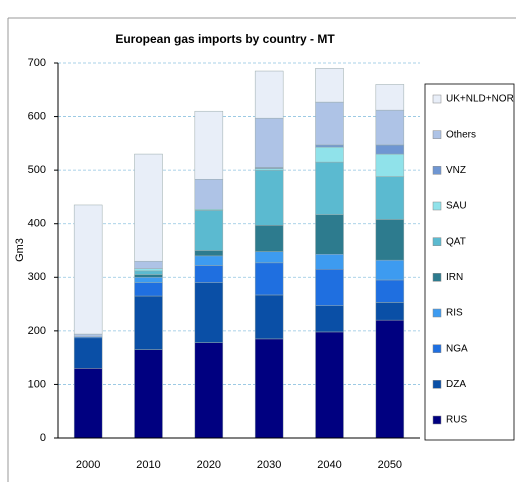 The height and width of the screenshot is (482, 516). I want to click on legend-label: SAU, so click(456, 206).